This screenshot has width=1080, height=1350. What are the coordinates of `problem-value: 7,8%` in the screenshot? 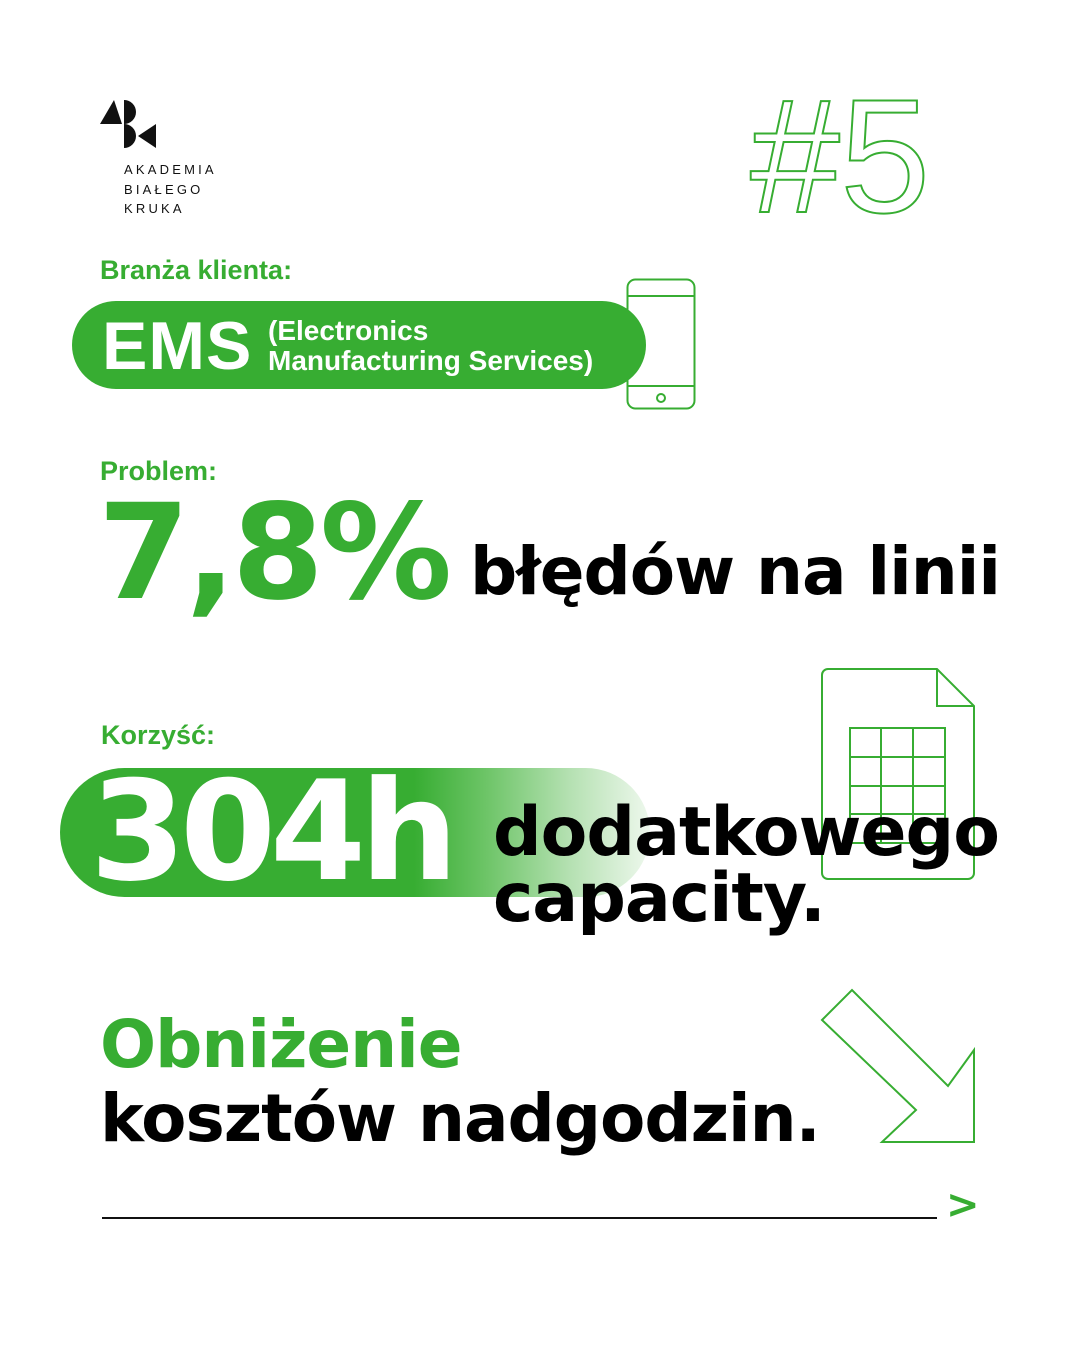 It's located at (275, 553).